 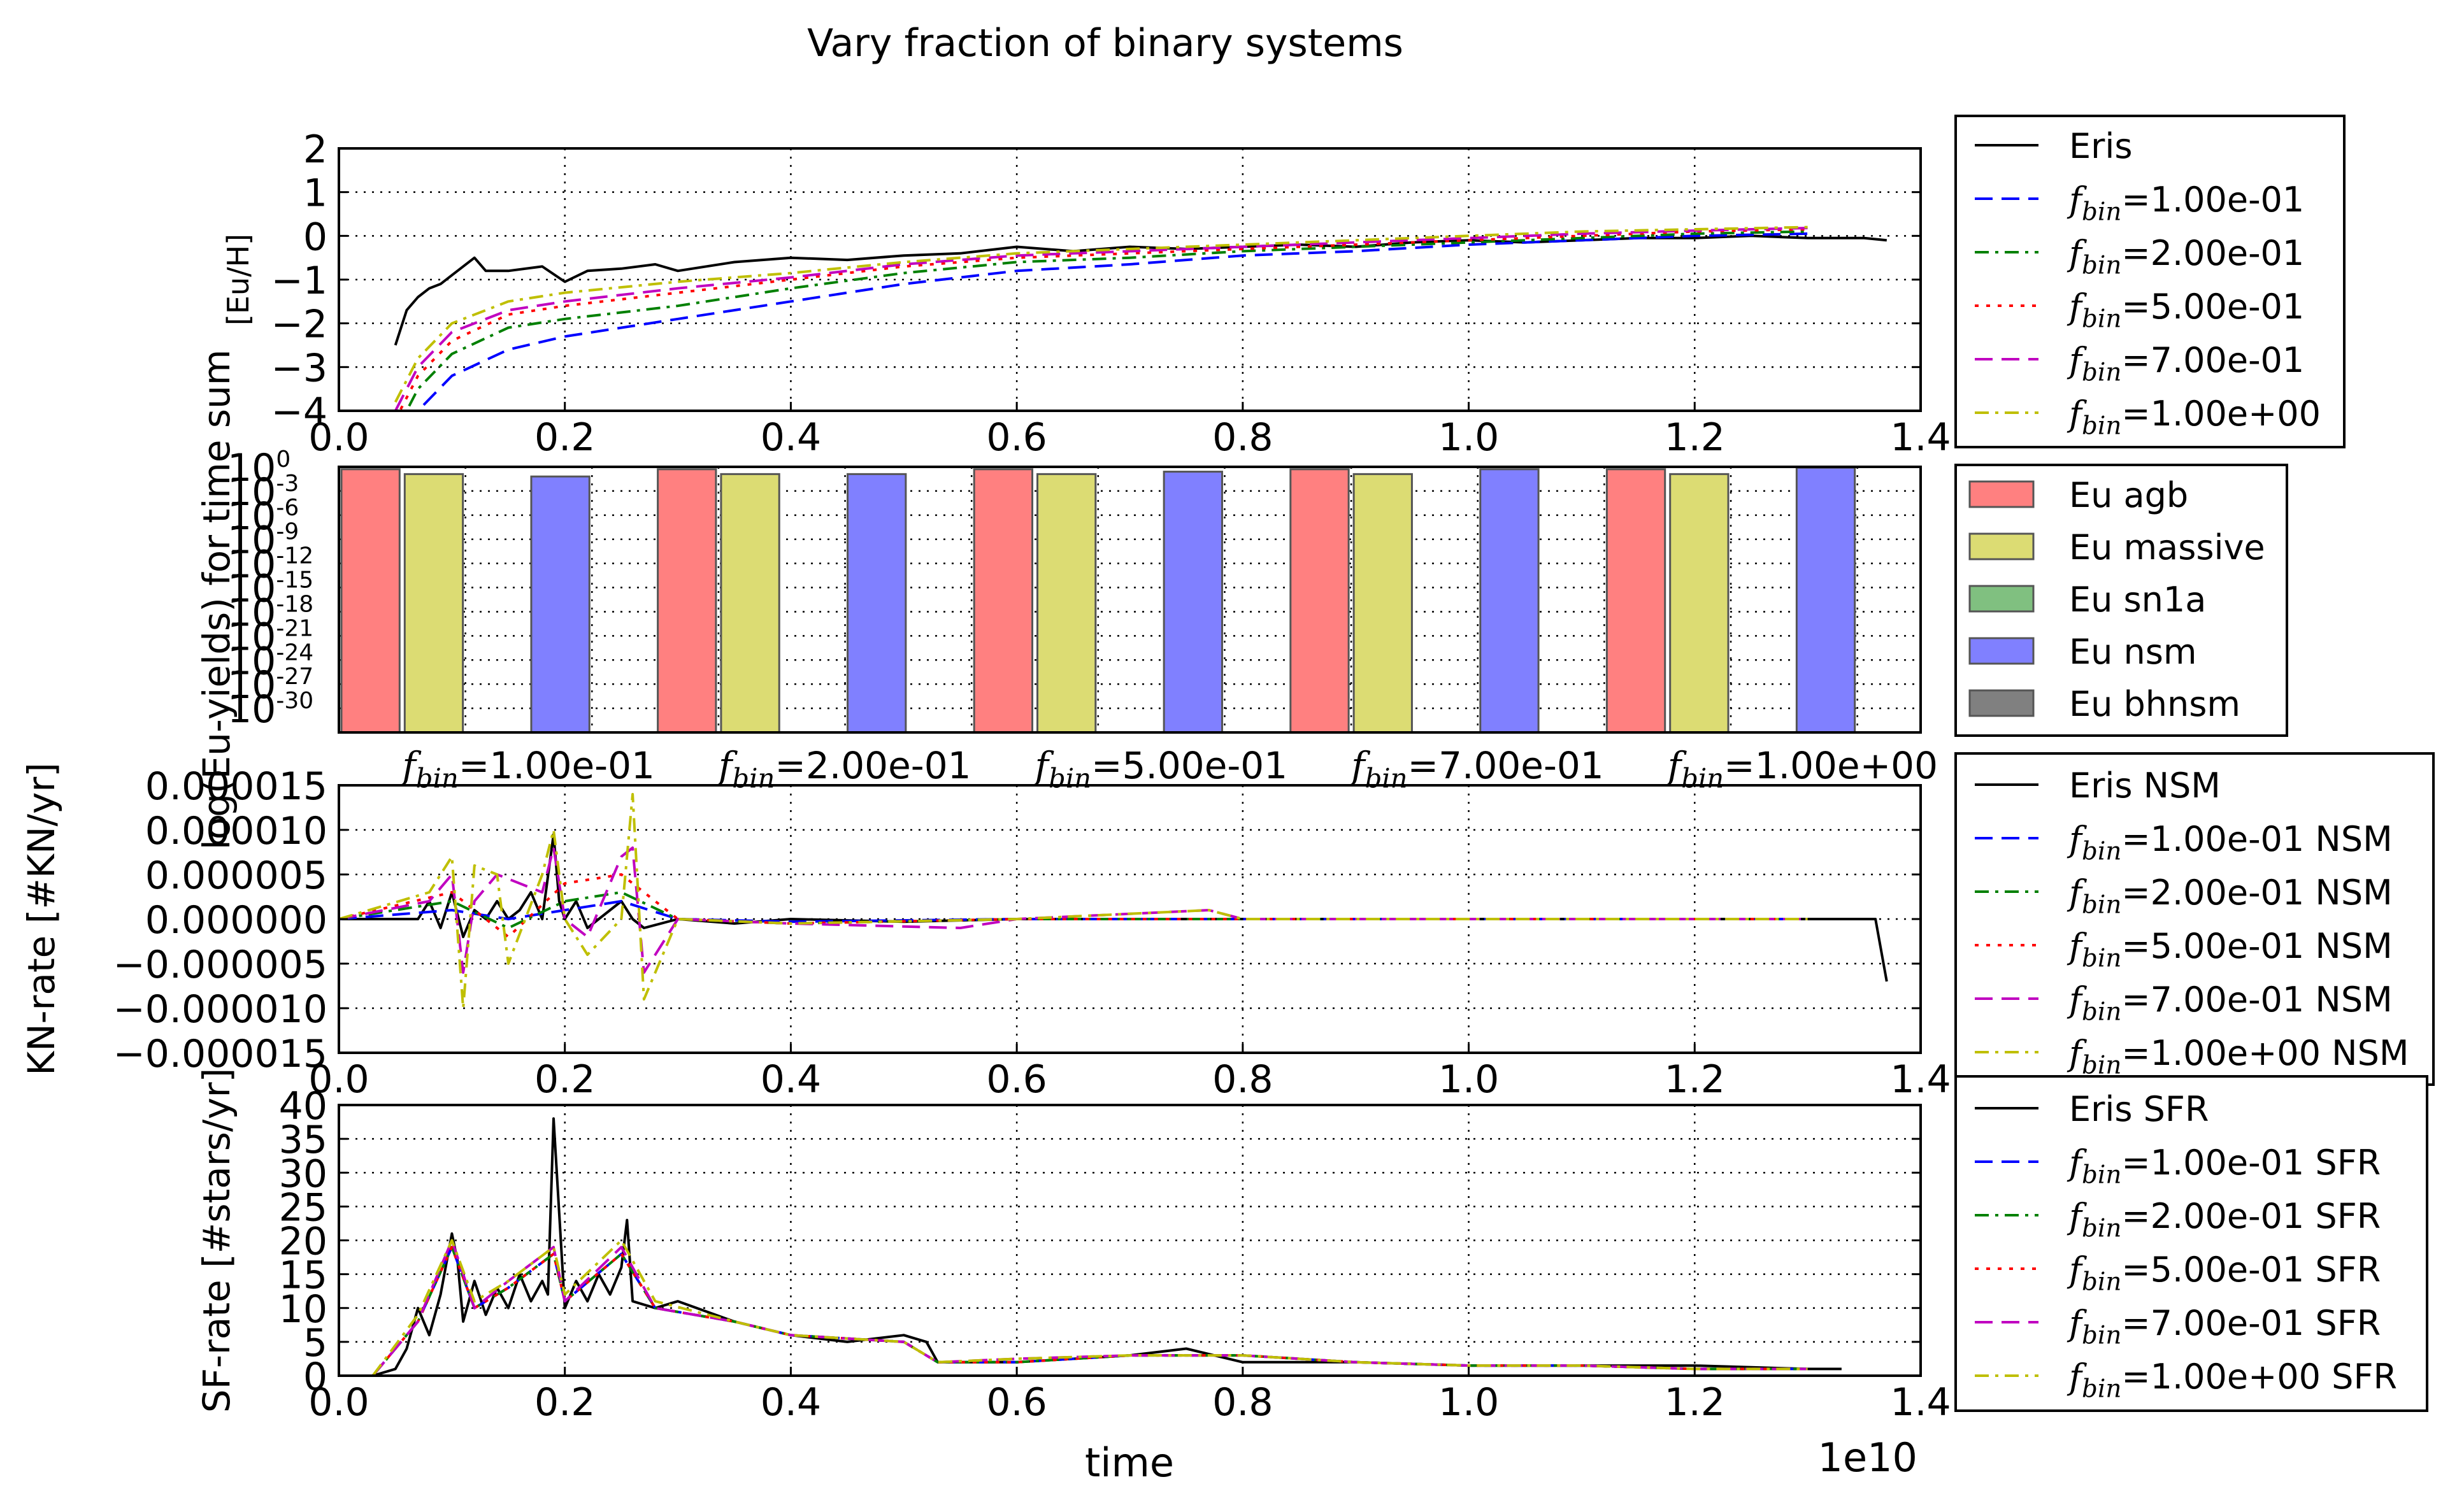 I want to click on y-tick-label: 10⁻⁶, so click(x=263, y=516).